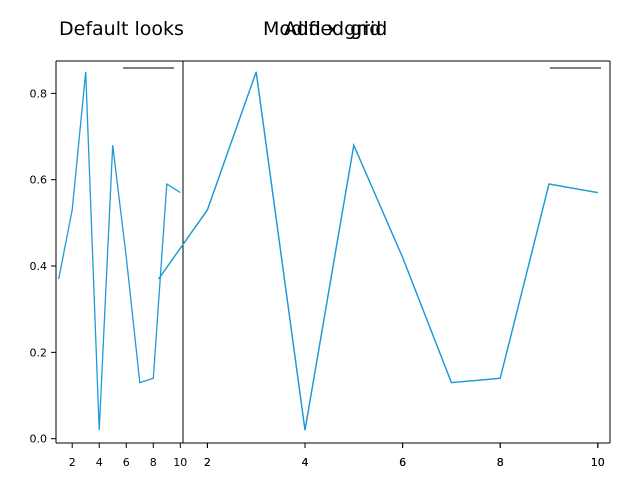 The image size is (640, 480). Describe the element at coordinates (39, 93) in the screenshot. I see `y-tick-label: 0.8` at that location.